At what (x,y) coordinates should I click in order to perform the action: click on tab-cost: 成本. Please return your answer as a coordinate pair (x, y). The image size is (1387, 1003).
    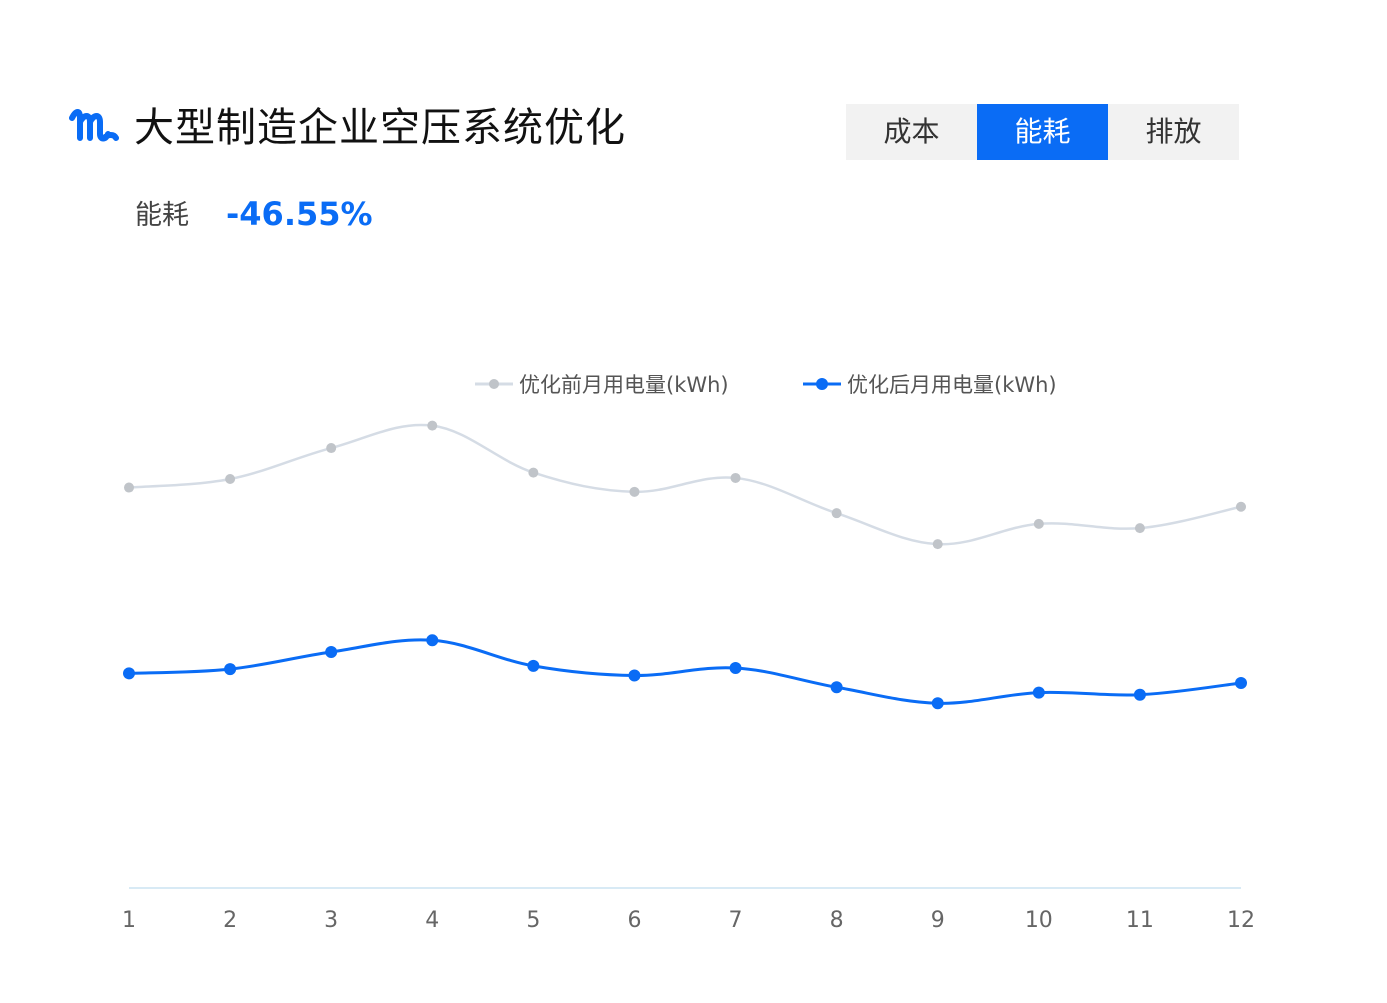
    Looking at the image, I should click on (911, 132).